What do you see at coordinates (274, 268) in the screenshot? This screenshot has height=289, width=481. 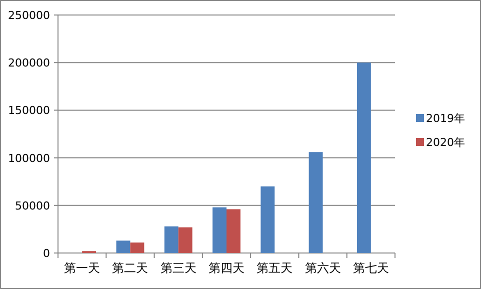 I see `x-tick-label: 第五天` at bounding box center [274, 268].